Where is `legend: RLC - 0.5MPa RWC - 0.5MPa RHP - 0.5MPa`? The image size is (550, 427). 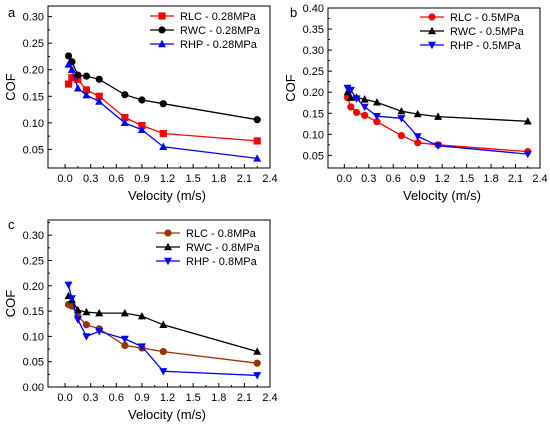 legend: RLC - 0.5MPa RWC - 0.5MPa RHP - 0.5MPa is located at coordinates (472, 32).